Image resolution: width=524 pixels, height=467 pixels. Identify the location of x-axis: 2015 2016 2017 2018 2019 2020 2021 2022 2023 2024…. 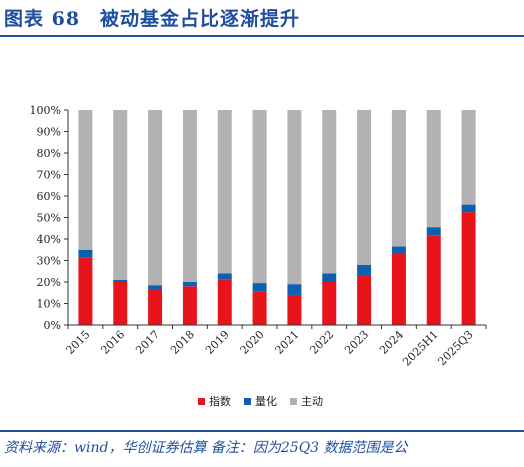
(275, 346).